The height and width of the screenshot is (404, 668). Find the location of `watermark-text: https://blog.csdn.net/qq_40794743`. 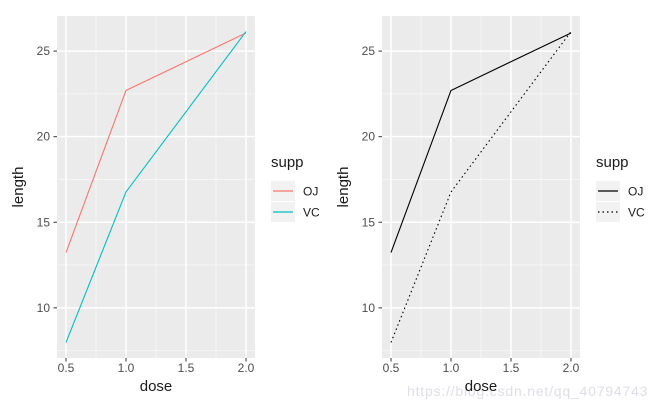

watermark-text: https://blog.csdn.net/qq_40794743 is located at coordinates (528, 391).